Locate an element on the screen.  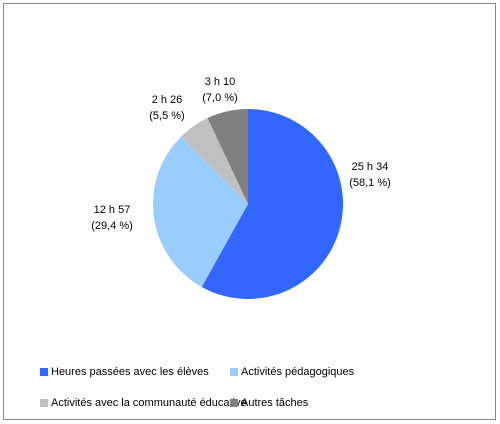
legend-label: Activités pédagogiques is located at coordinates (298, 372).